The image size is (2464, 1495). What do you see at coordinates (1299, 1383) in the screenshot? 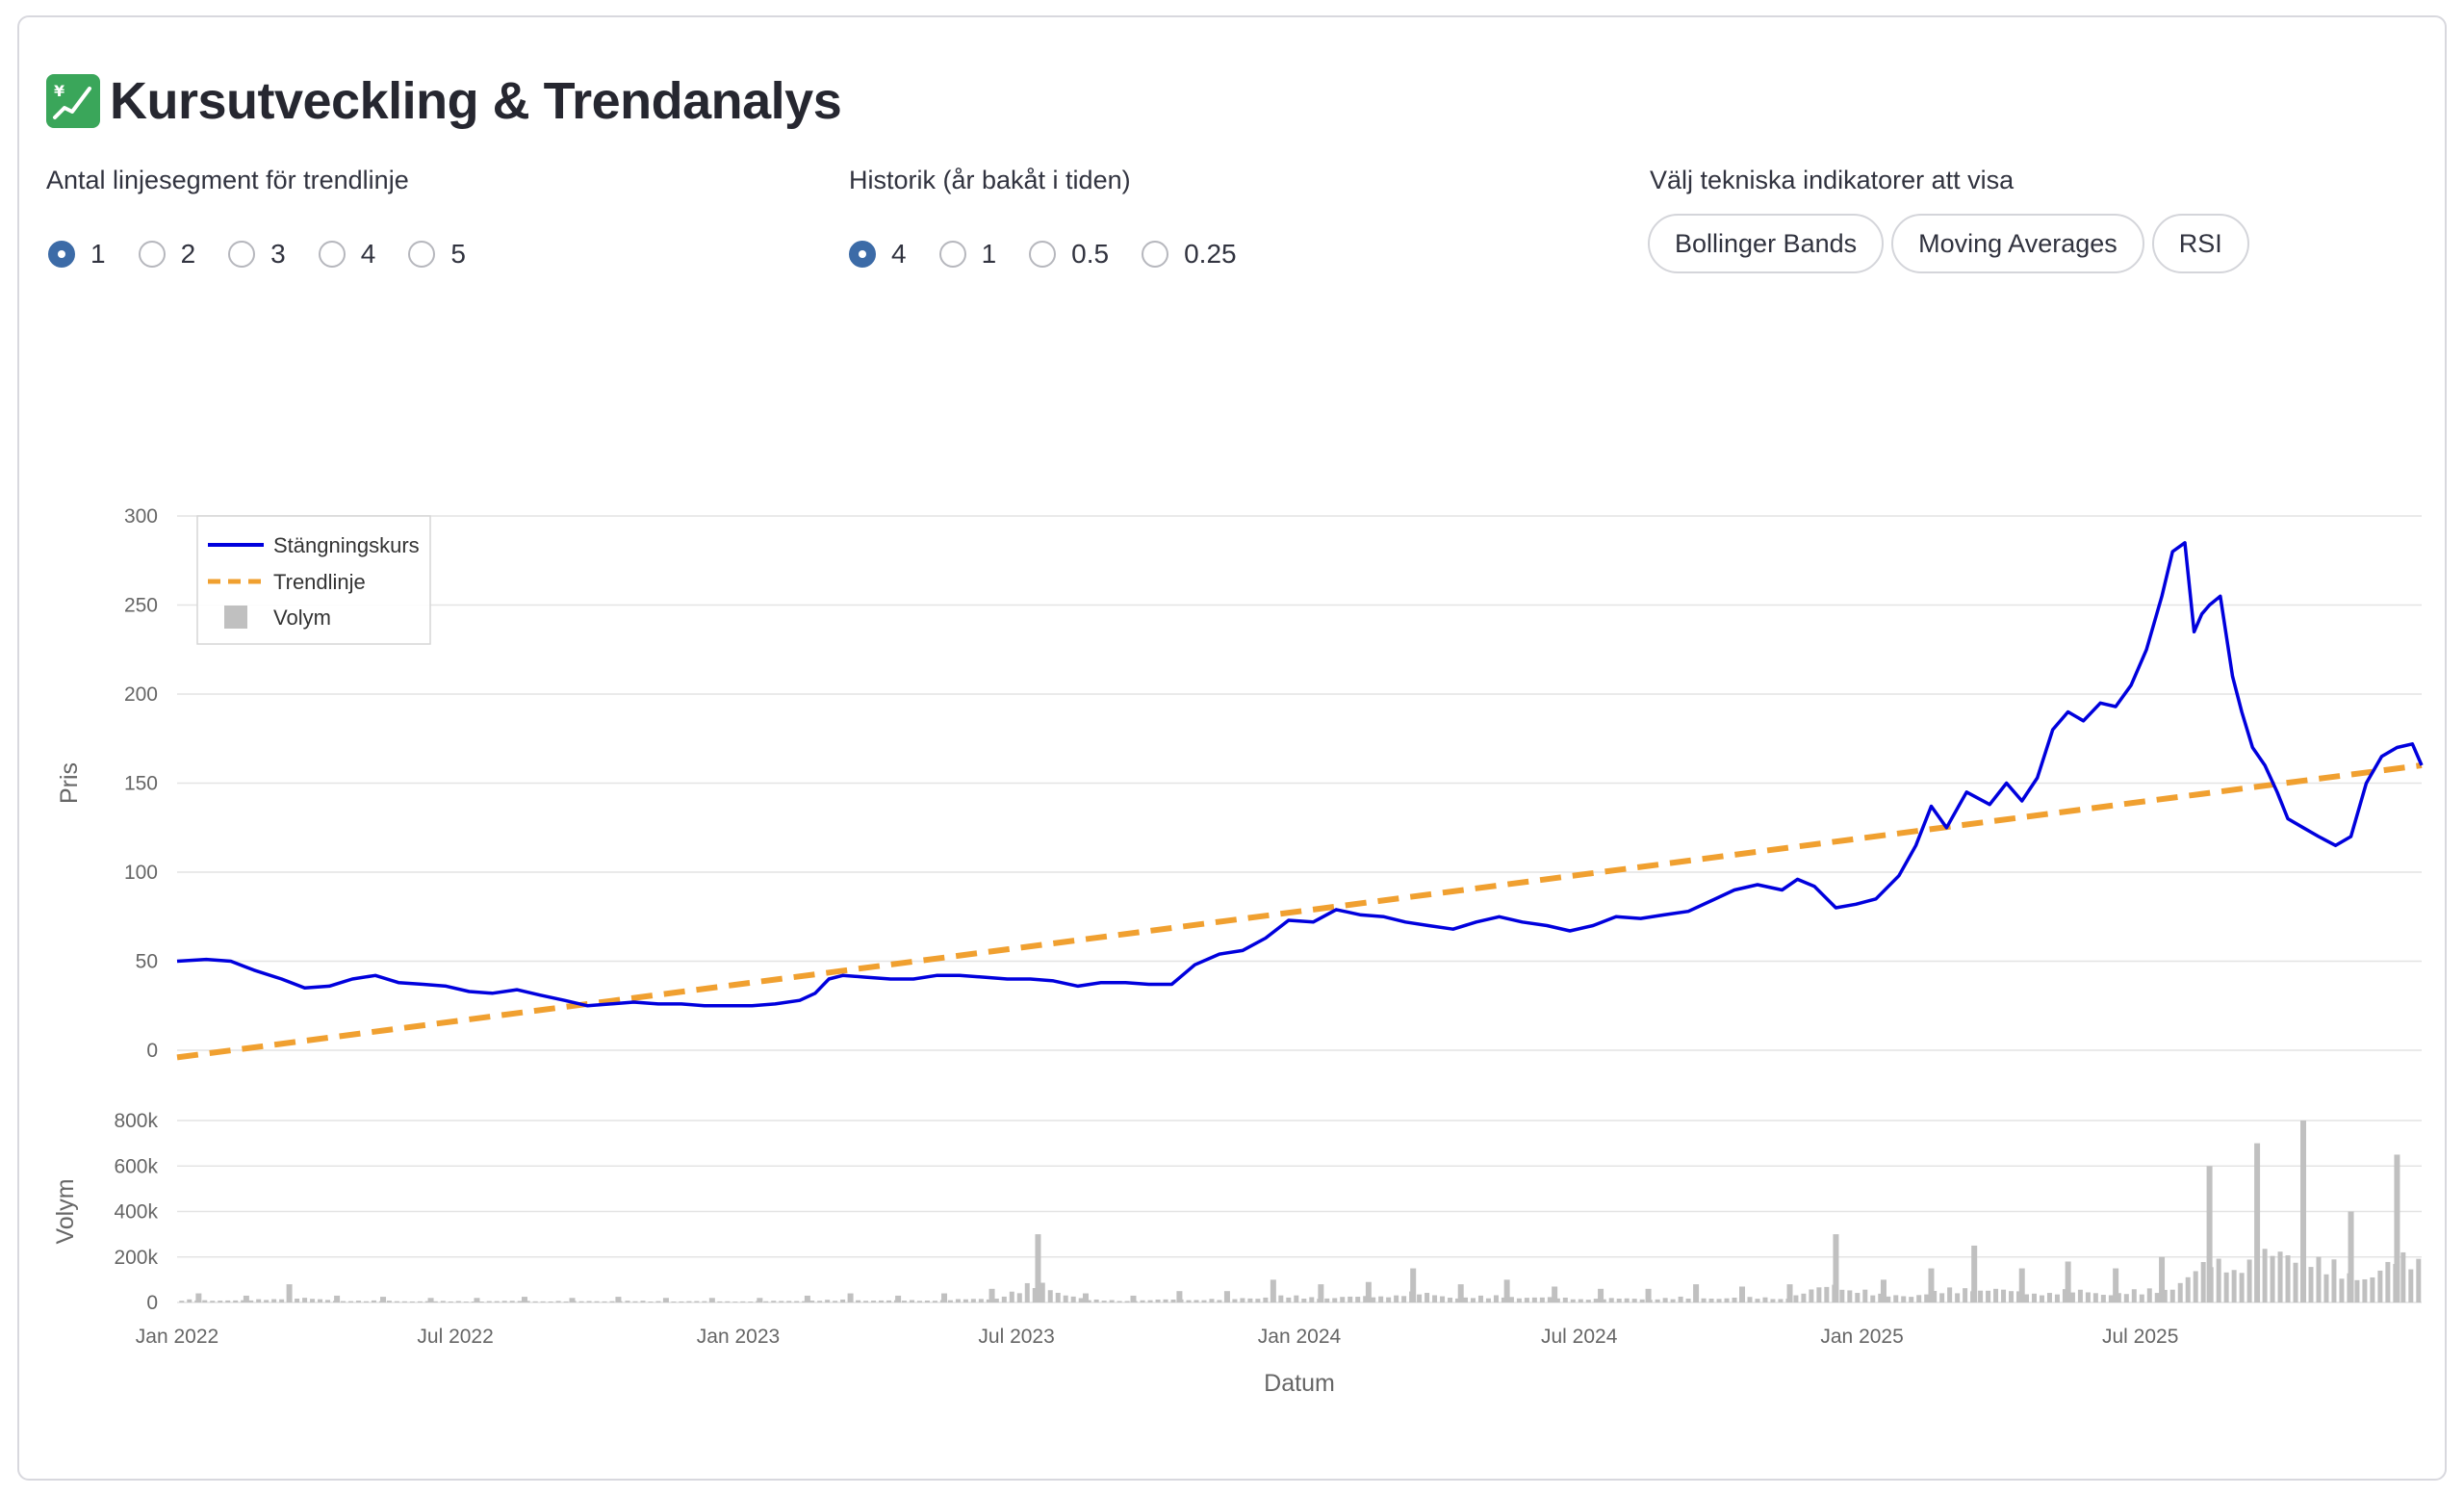
I see `x-axis-title: Datum` at bounding box center [1299, 1383].